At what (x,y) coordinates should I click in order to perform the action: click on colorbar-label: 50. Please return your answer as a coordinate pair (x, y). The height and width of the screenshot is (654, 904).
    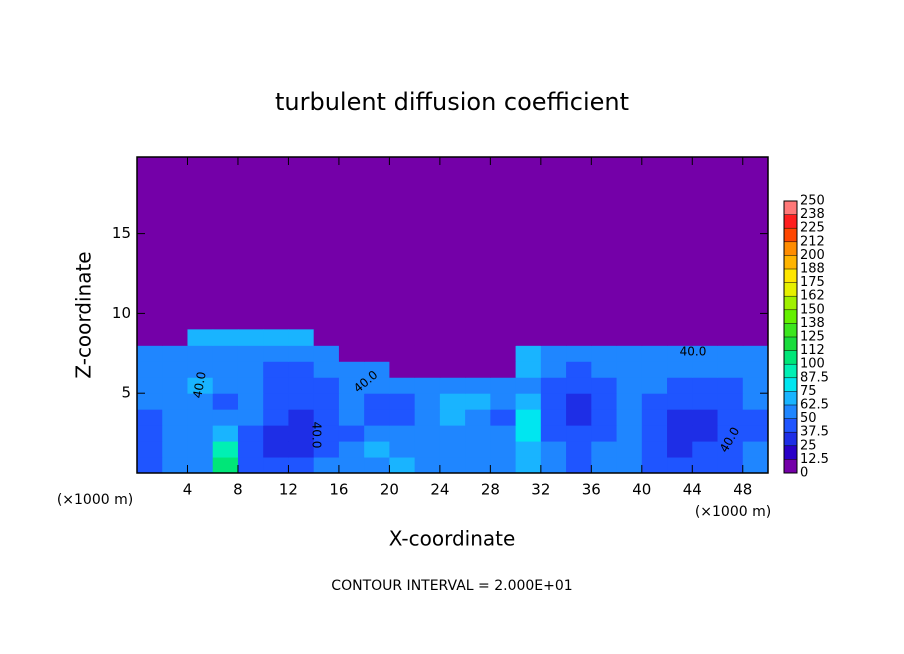
    Looking at the image, I should click on (808, 418).